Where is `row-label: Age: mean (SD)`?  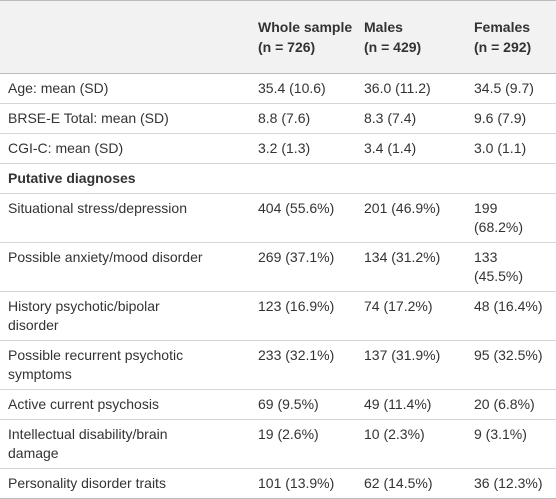
row-label: Age: mean (SD) is located at coordinates (124, 88).